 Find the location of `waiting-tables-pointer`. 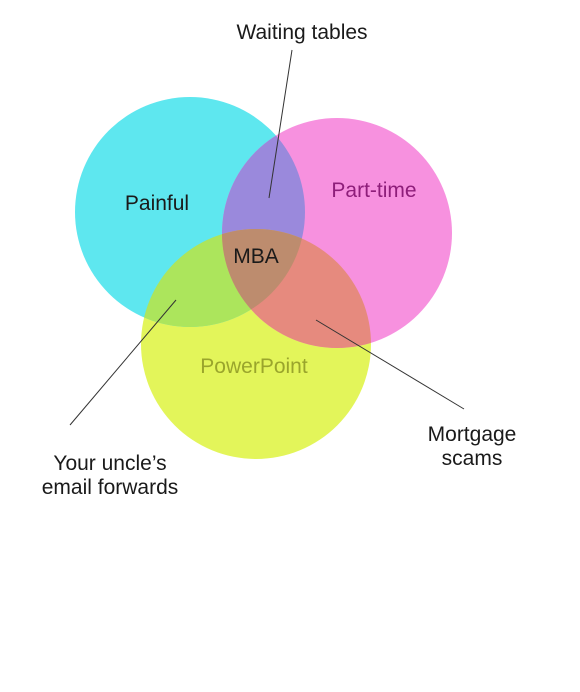

waiting-tables-pointer is located at coordinates (280, 124).